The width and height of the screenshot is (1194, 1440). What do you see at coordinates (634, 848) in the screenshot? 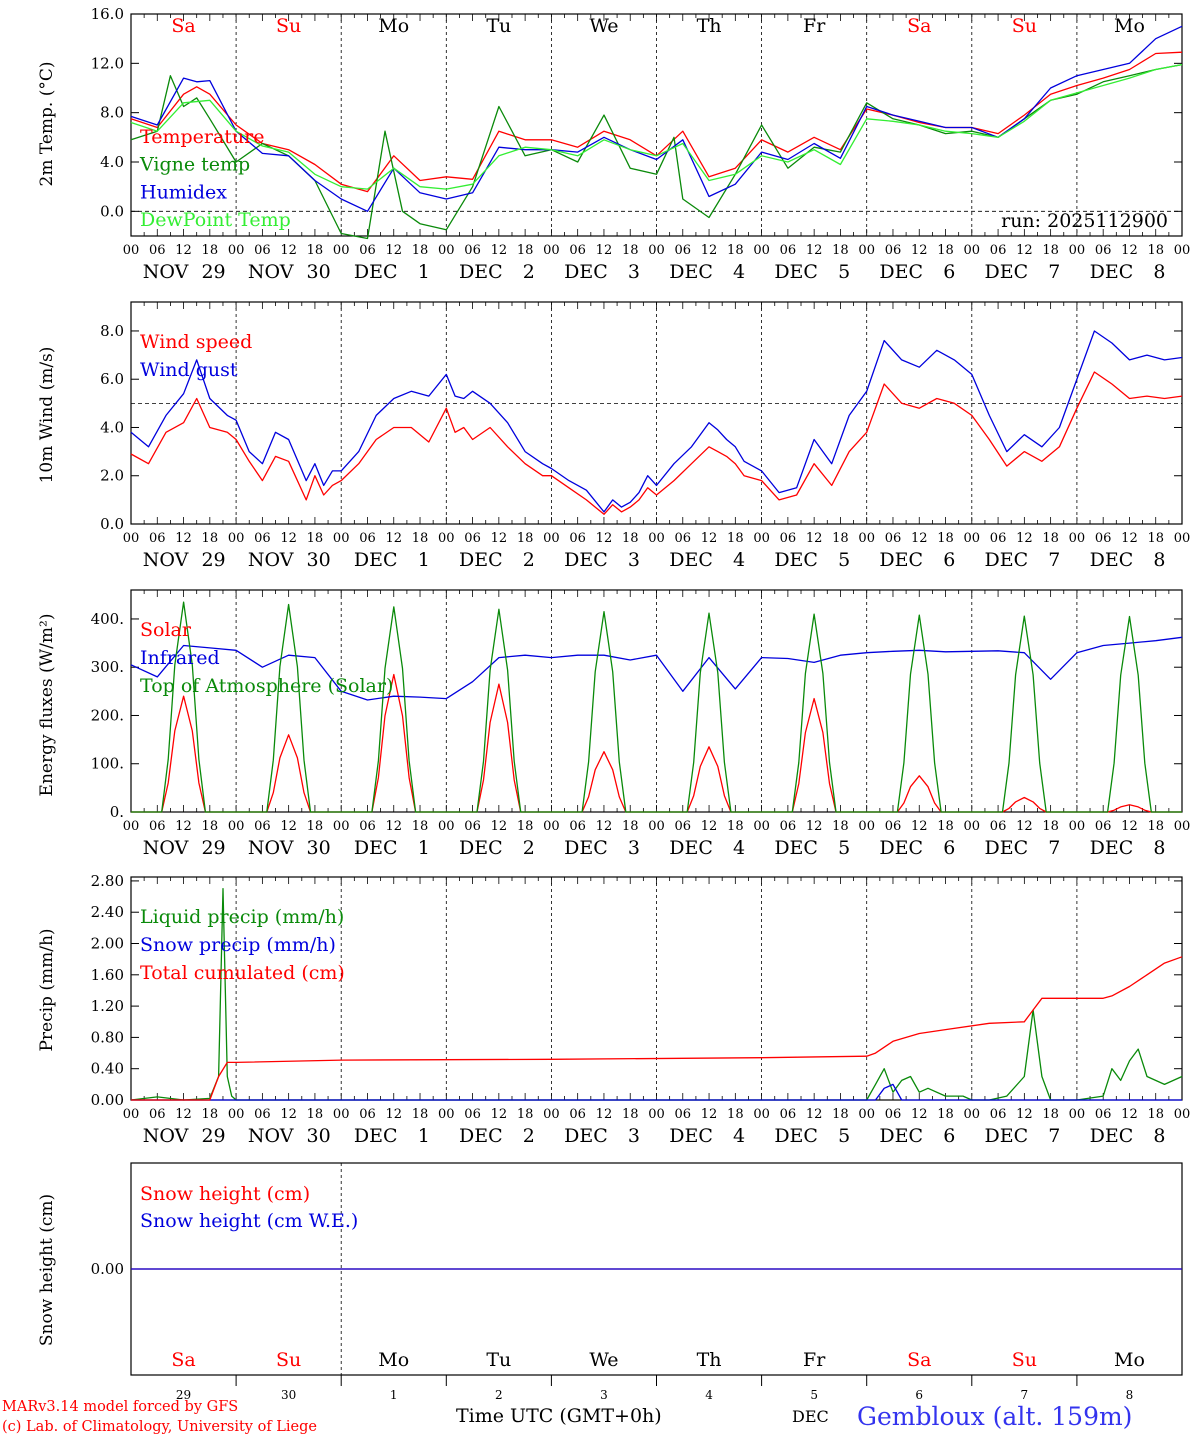
I see `x-date-label: 3` at bounding box center [634, 848].